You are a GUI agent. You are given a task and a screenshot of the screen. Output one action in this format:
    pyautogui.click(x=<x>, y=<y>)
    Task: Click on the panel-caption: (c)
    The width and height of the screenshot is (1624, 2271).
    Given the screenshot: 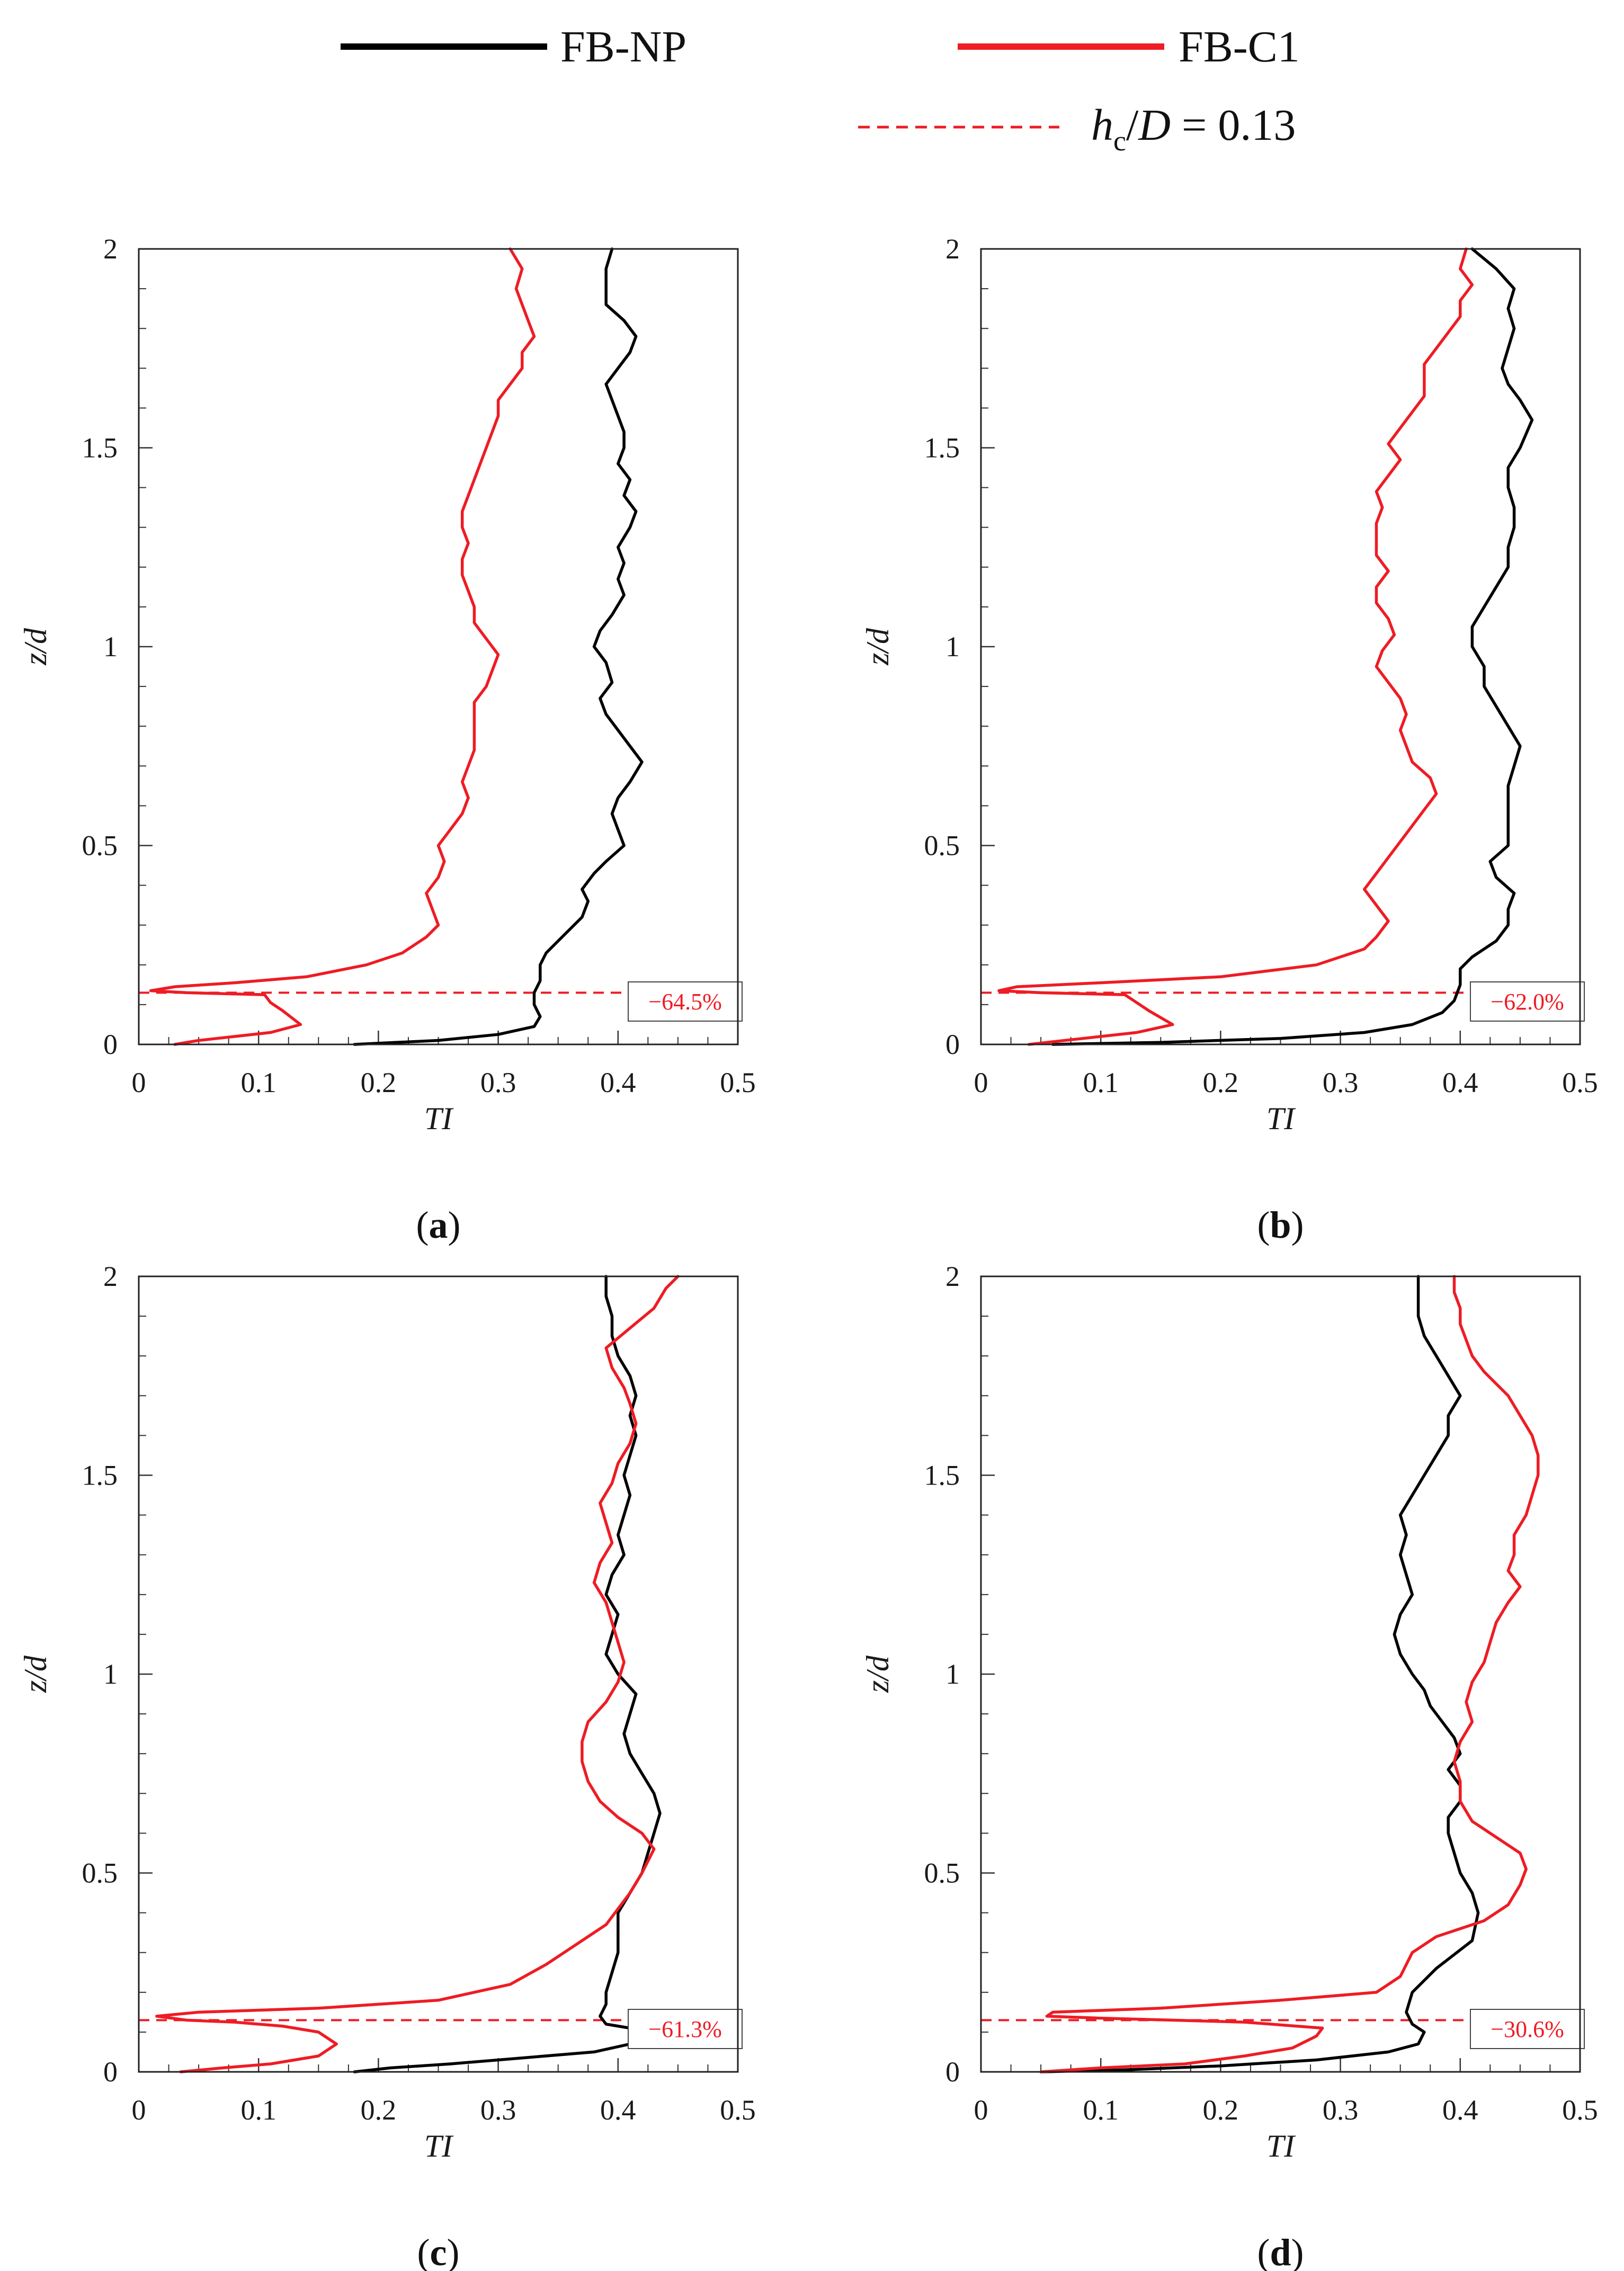 What is the action you would take?
    pyautogui.click(x=438, y=2251)
    